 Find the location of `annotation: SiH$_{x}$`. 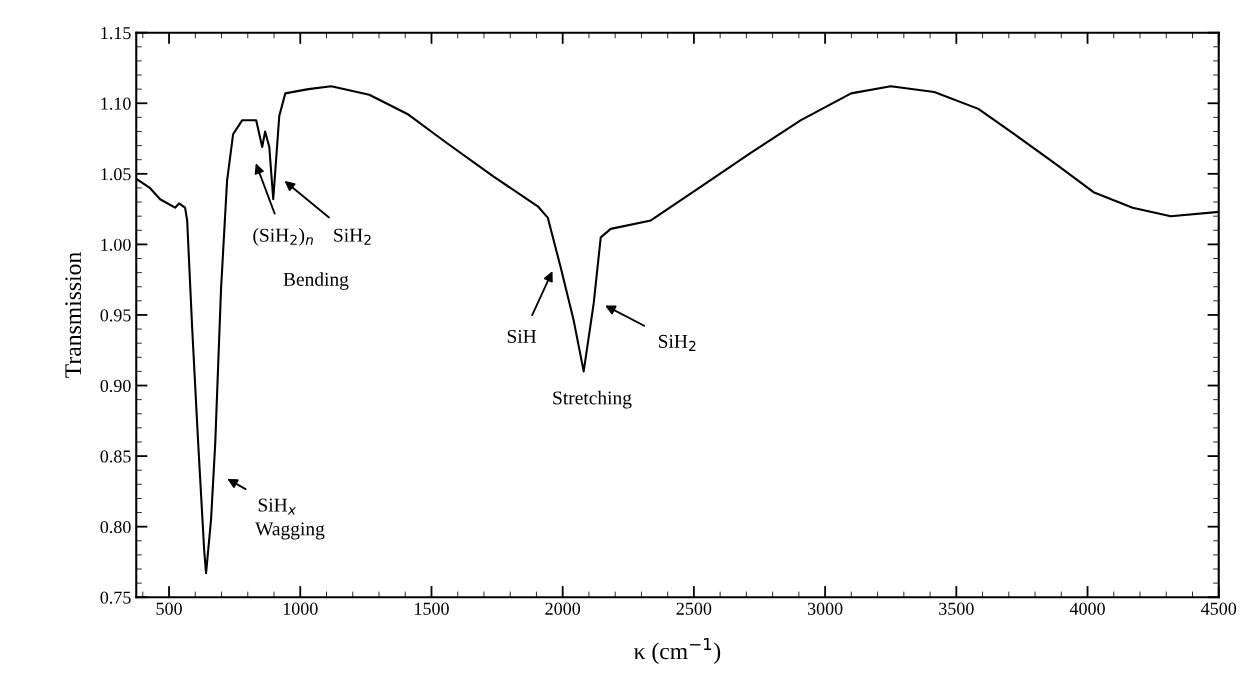

annotation: SiH$_{x}$ is located at coordinates (277, 506).